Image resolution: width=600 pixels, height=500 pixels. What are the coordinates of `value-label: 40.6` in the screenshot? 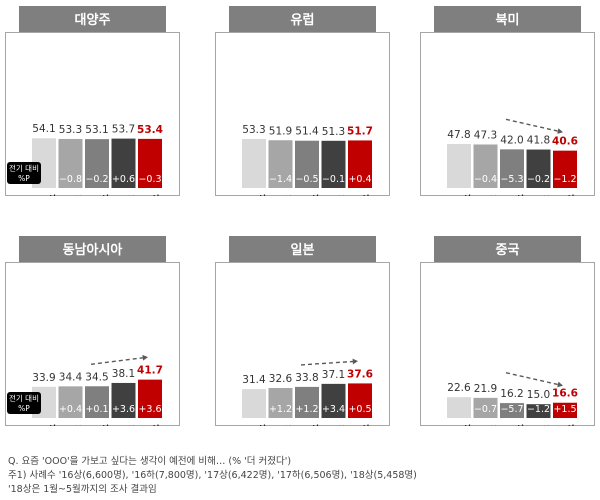 It's located at (565, 142).